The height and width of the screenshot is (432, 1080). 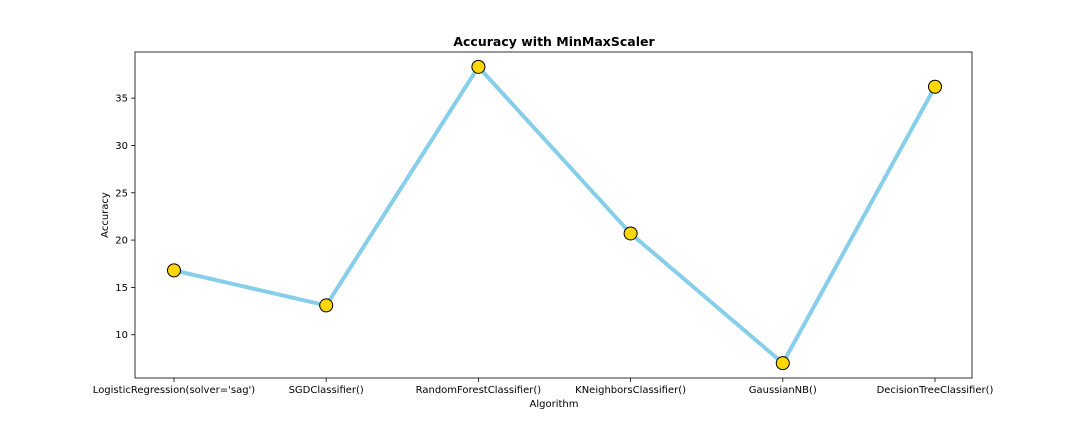 I want to click on y-tick-label: 20, so click(x=121, y=241).